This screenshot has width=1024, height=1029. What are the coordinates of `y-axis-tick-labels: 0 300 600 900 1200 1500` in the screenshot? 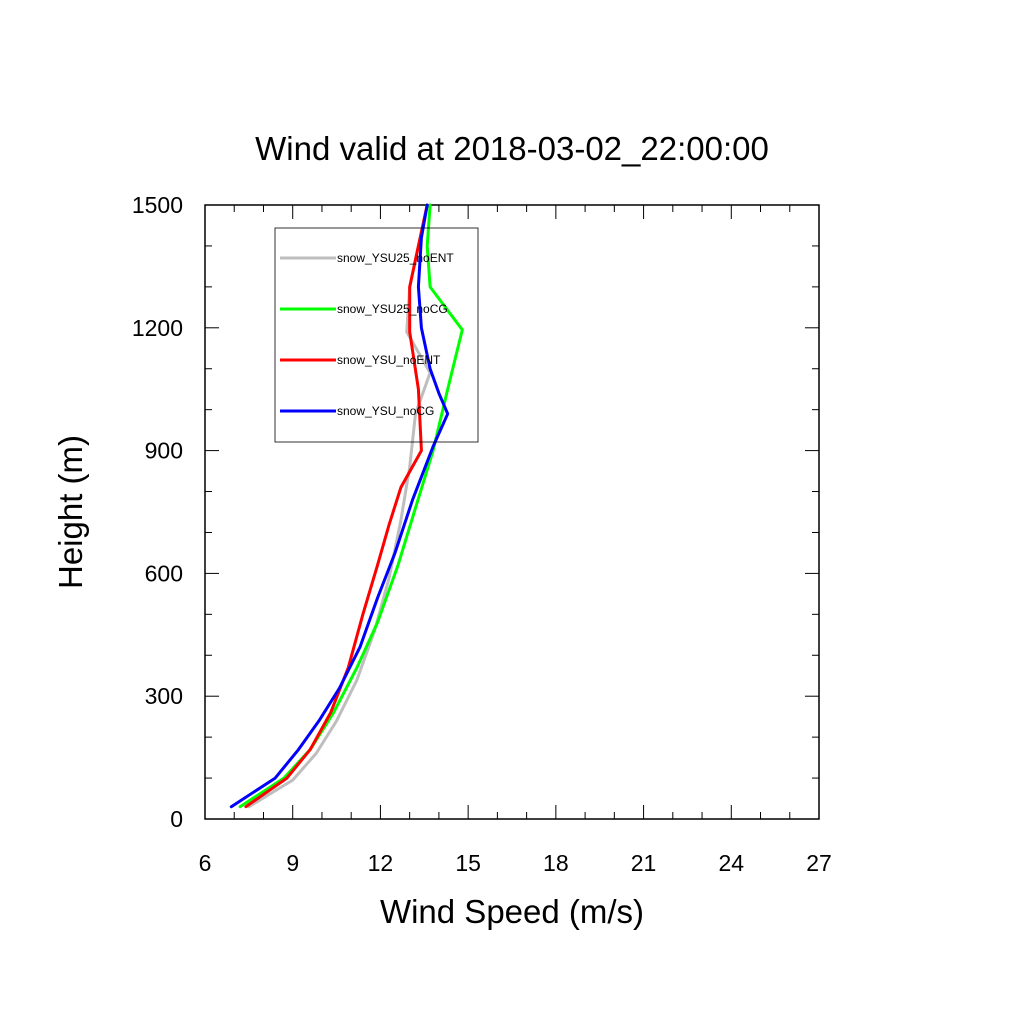 It's located at (157, 512).